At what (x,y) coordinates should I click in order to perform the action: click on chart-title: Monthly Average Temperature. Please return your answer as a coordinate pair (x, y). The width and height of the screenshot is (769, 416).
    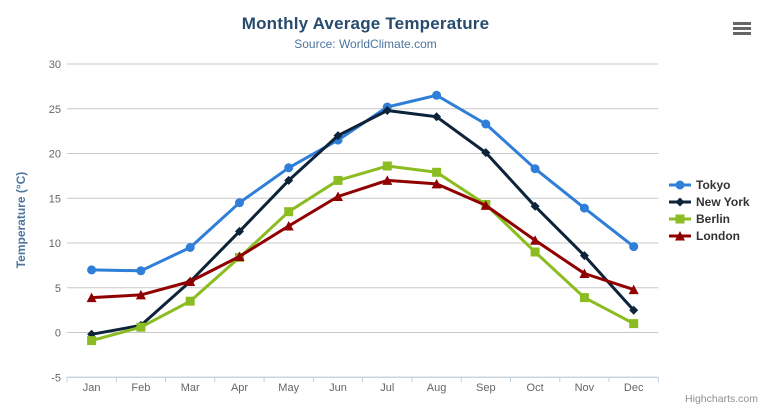
    Looking at the image, I should click on (365, 23).